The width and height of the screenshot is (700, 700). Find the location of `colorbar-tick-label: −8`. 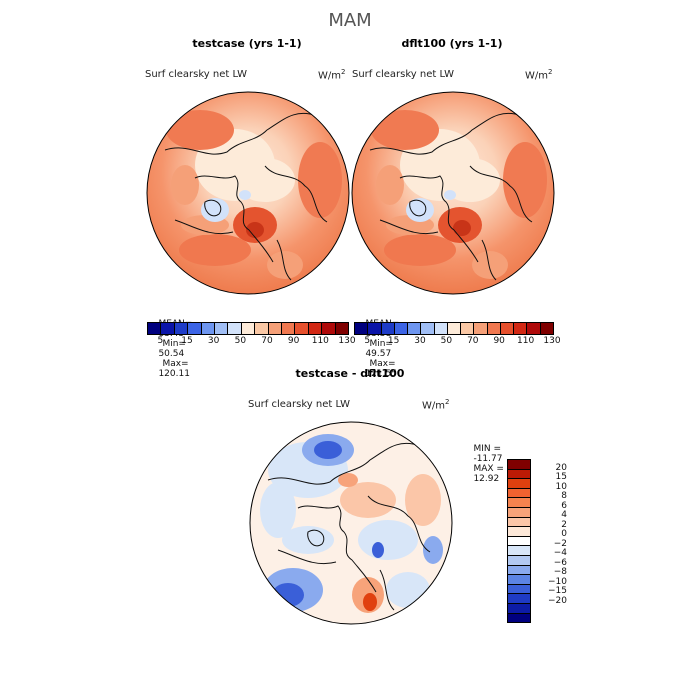

colorbar-tick-label: −8 is located at coordinates (560, 572).